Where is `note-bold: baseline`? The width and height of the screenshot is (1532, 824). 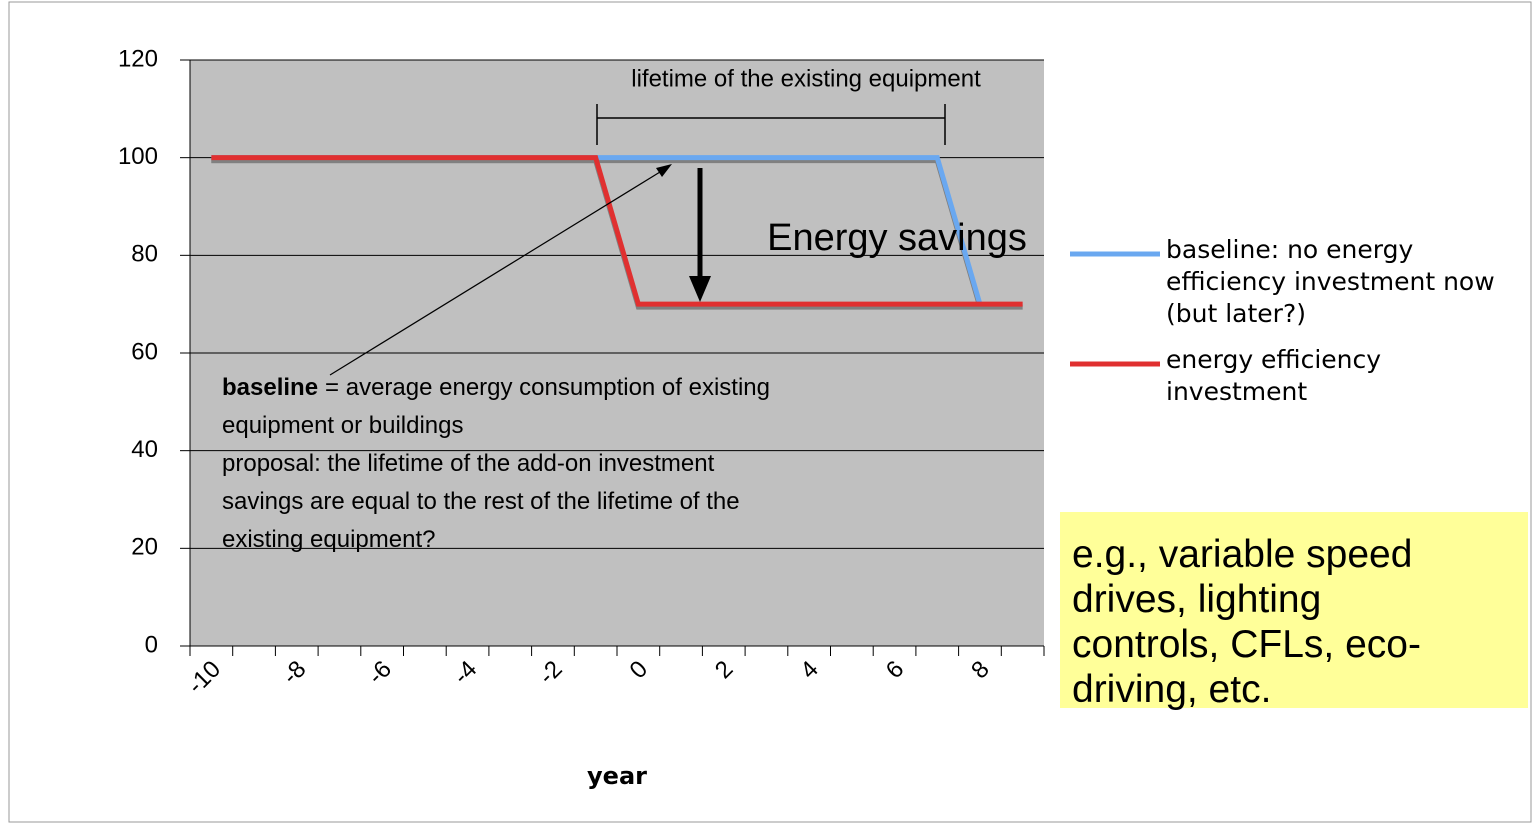 note-bold: baseline is located at coordinates (270, 387).